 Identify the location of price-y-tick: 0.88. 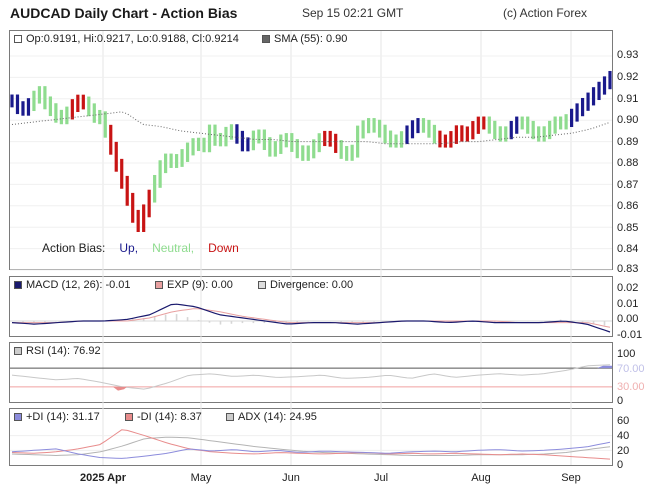
(628, 163).